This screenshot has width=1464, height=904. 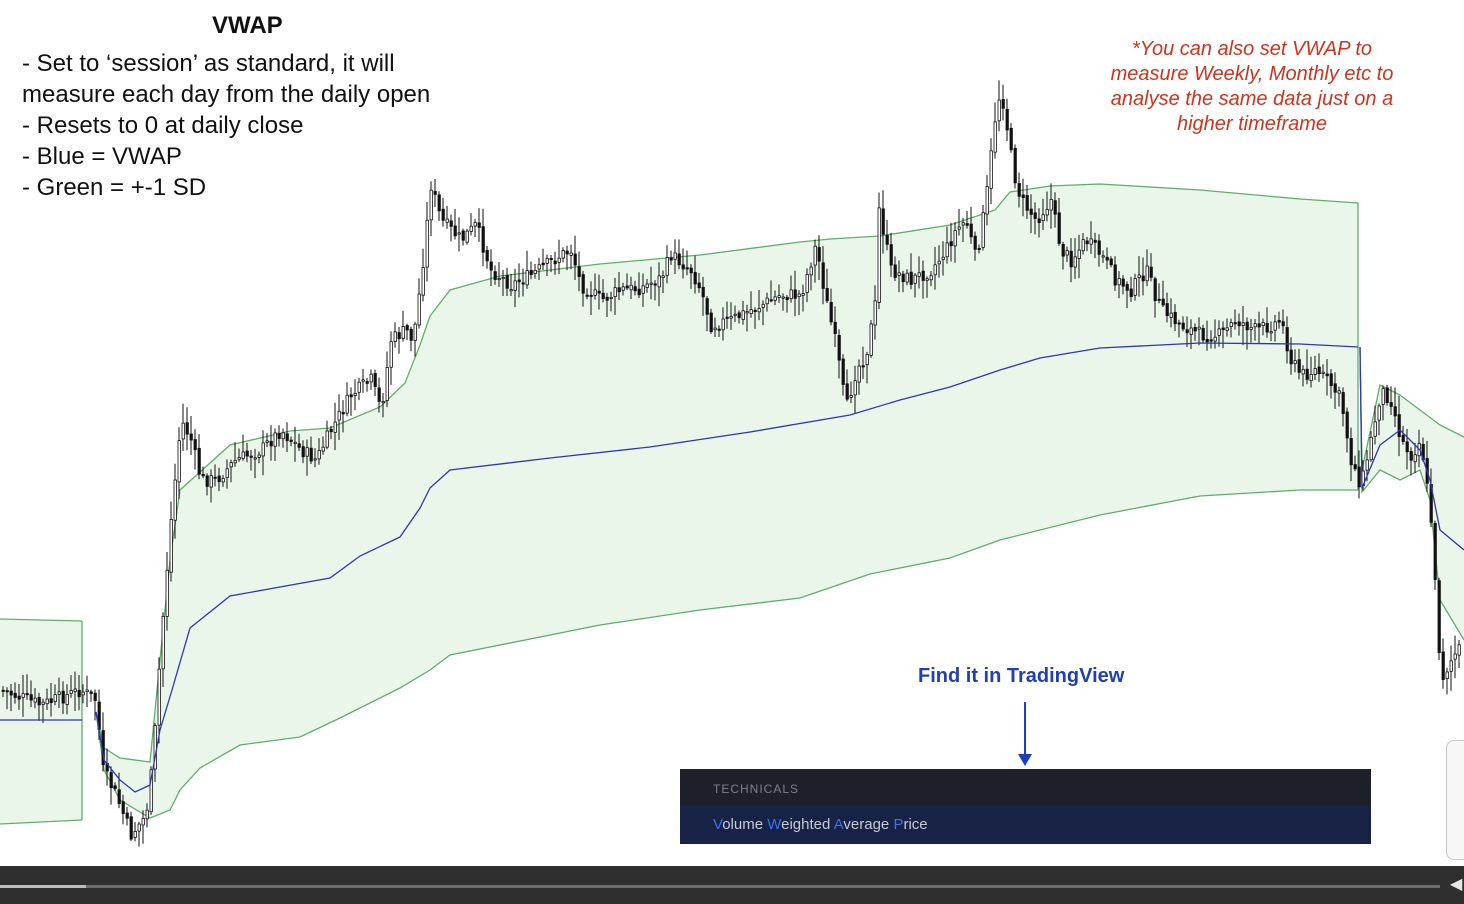 What do you see at coordinates (720, 886) in the screenshot?
I see `progress-bar` at bounding box center [720, 886].